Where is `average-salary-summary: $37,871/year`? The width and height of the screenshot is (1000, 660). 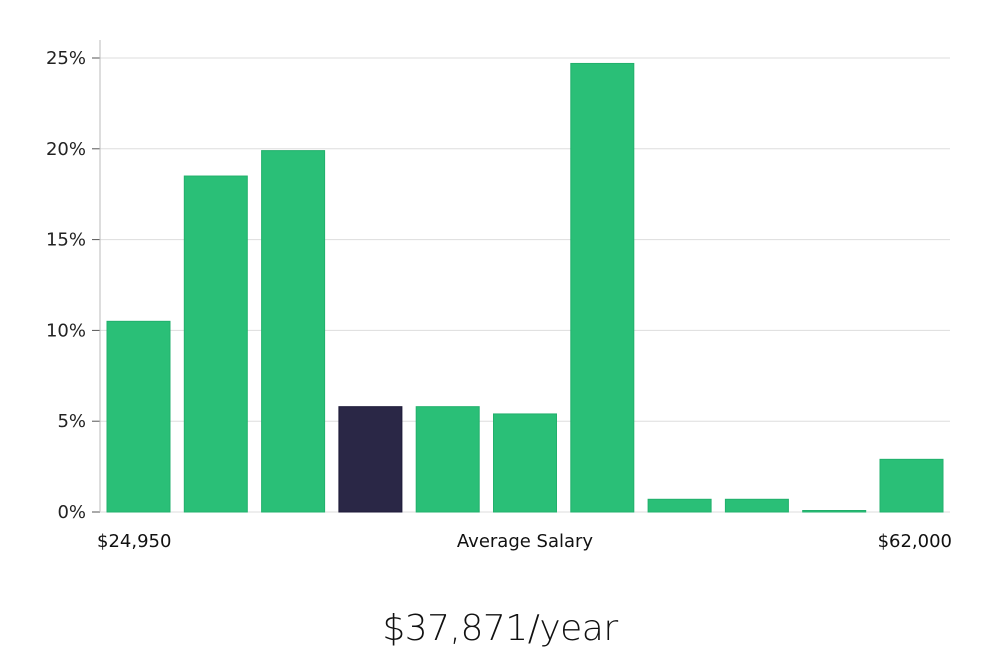
average-salary-summary: $37,871/year is located at coordinates (500, 628).